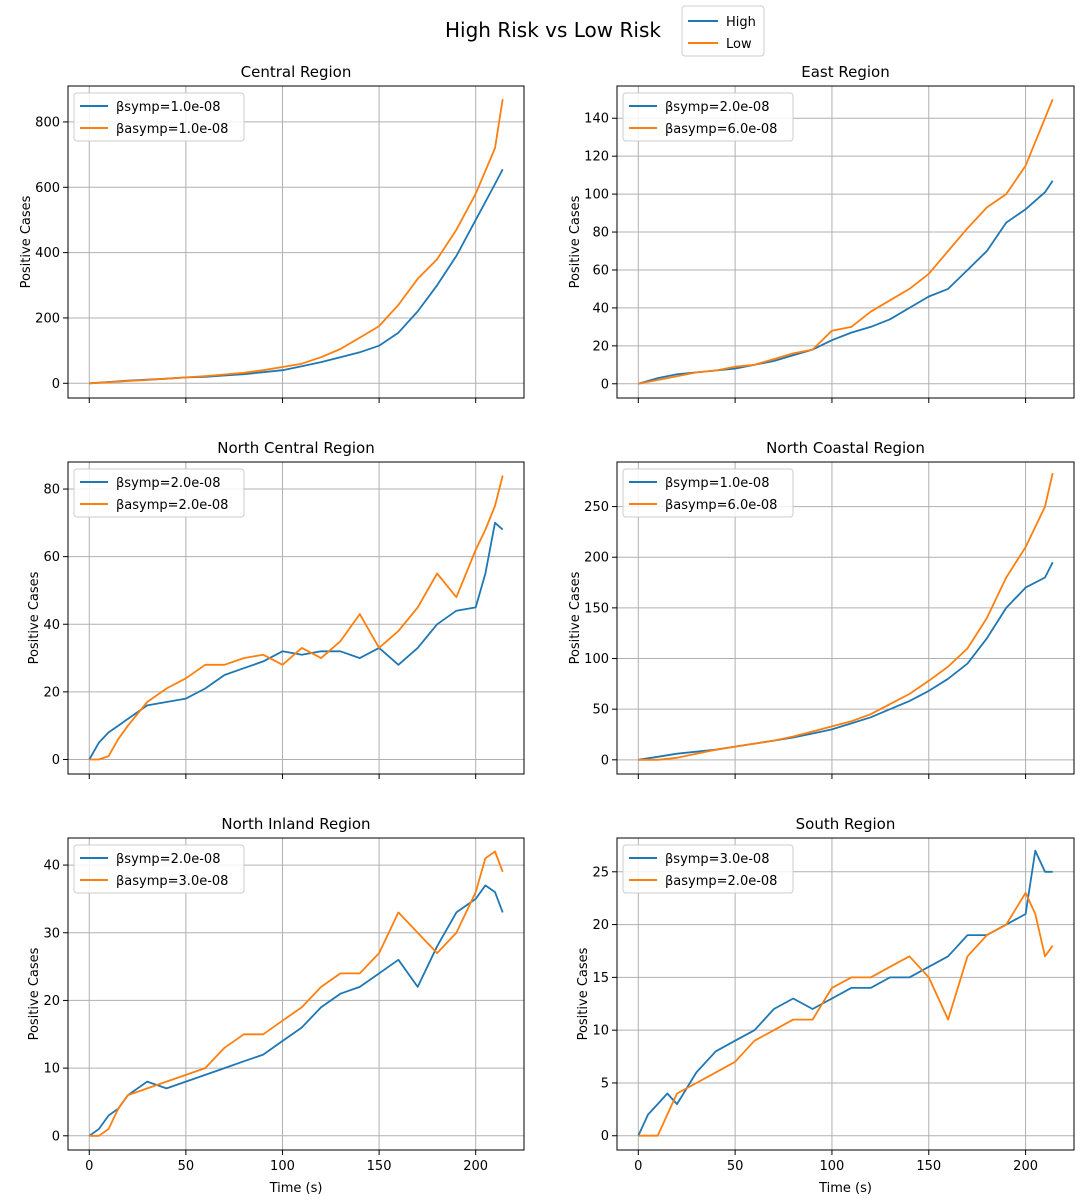 The height and width of the screenshot is (1204, 1083). What do you see at coordinates (47, 122) in the screenshot?
I see `y-tick-label: 800` at bounding box center [47, 122].